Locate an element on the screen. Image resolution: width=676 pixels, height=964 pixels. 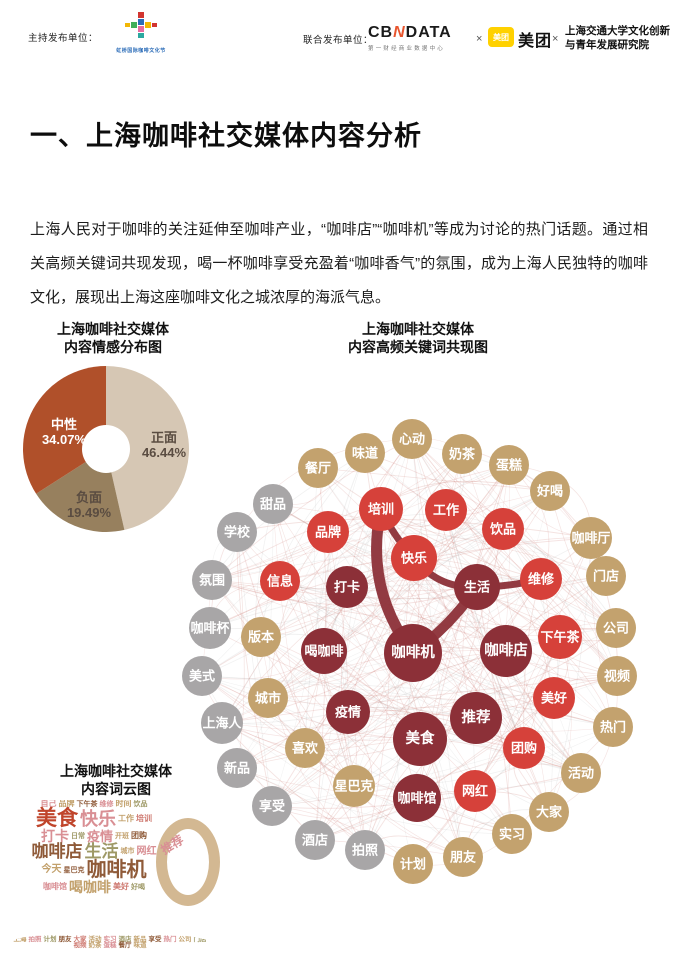
svg-text: 活动 is located at coordinates (581, 773).